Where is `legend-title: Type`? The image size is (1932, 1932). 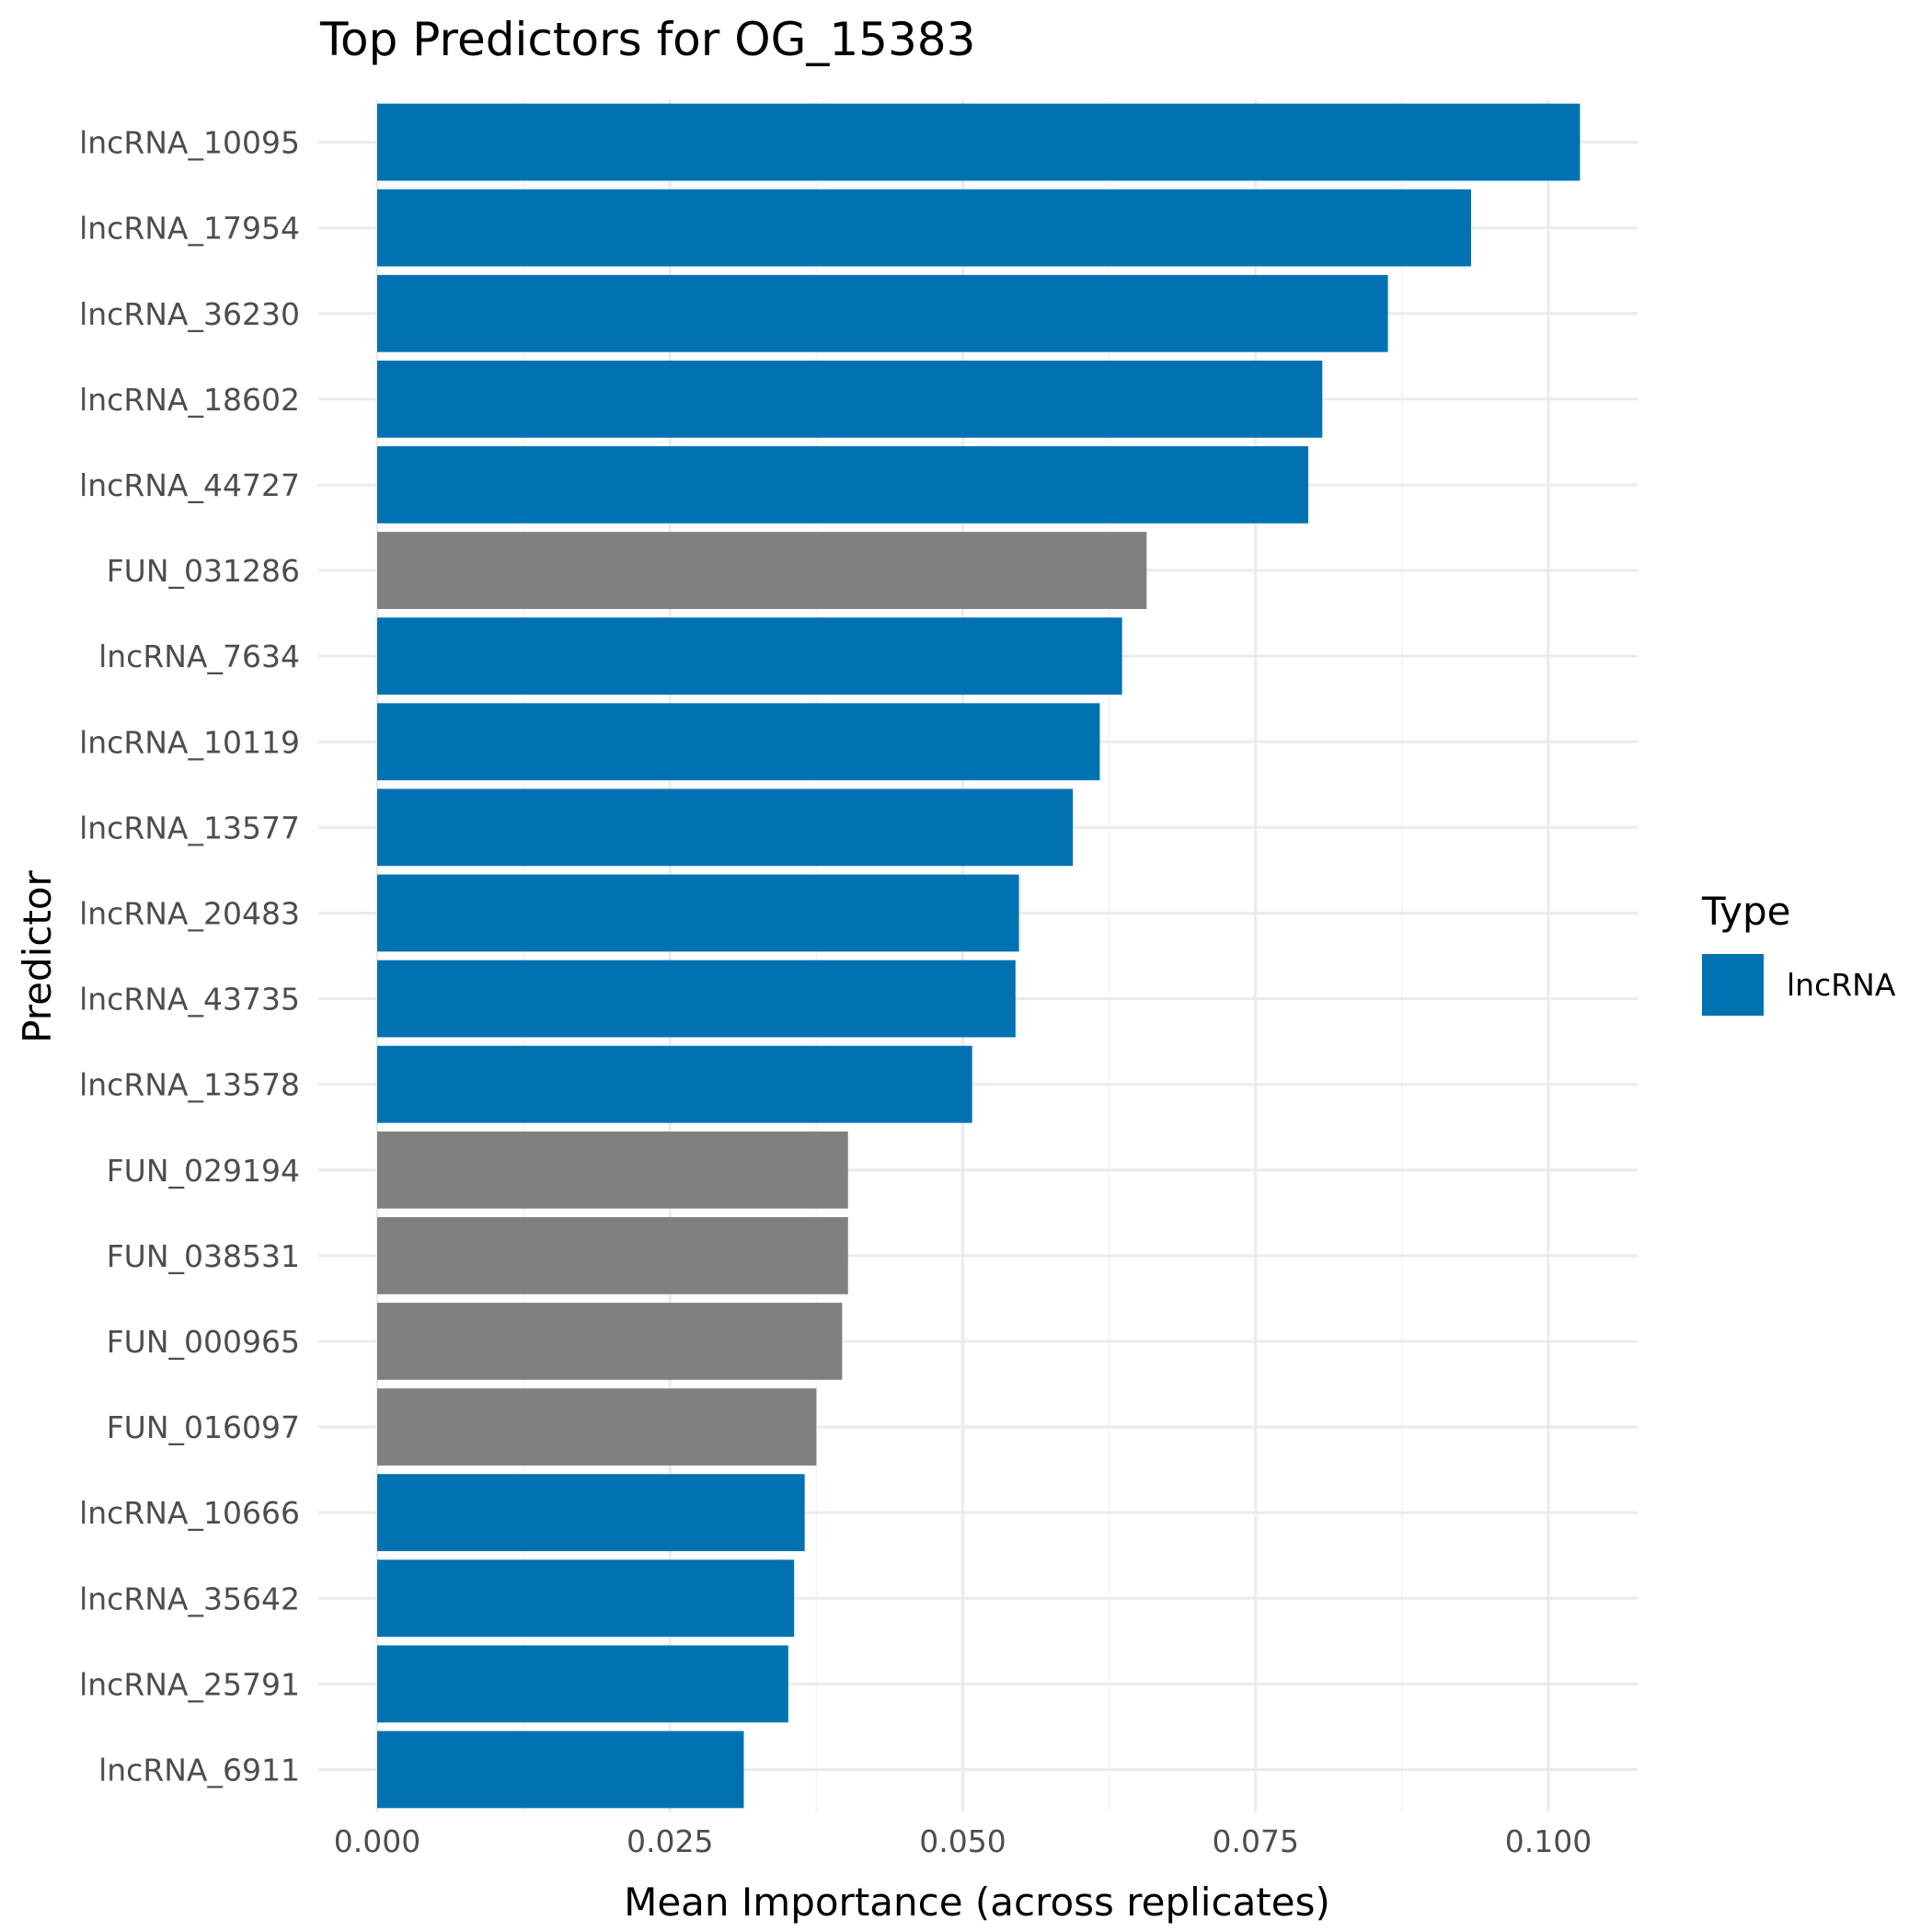
legend-title: Type is located at coordinates (1745, 911).